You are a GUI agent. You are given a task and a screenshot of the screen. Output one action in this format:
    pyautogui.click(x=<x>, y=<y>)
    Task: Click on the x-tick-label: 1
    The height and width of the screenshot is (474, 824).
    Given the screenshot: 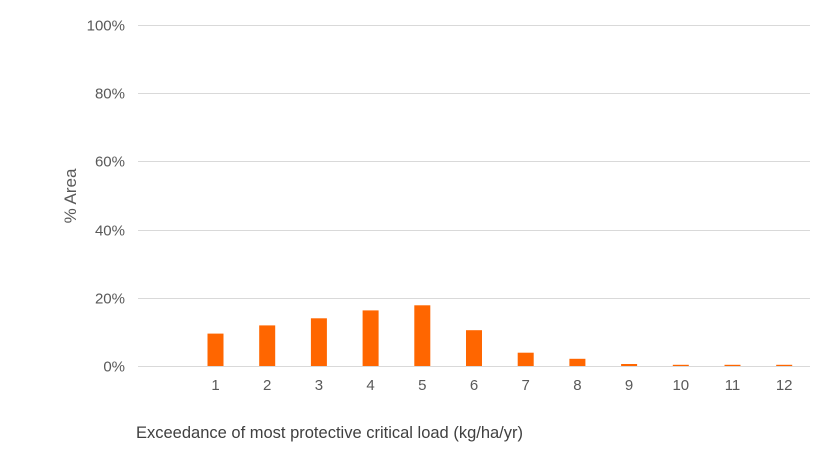 What is the action you would take?
    pyautogui.click(x=215, y=385)
    